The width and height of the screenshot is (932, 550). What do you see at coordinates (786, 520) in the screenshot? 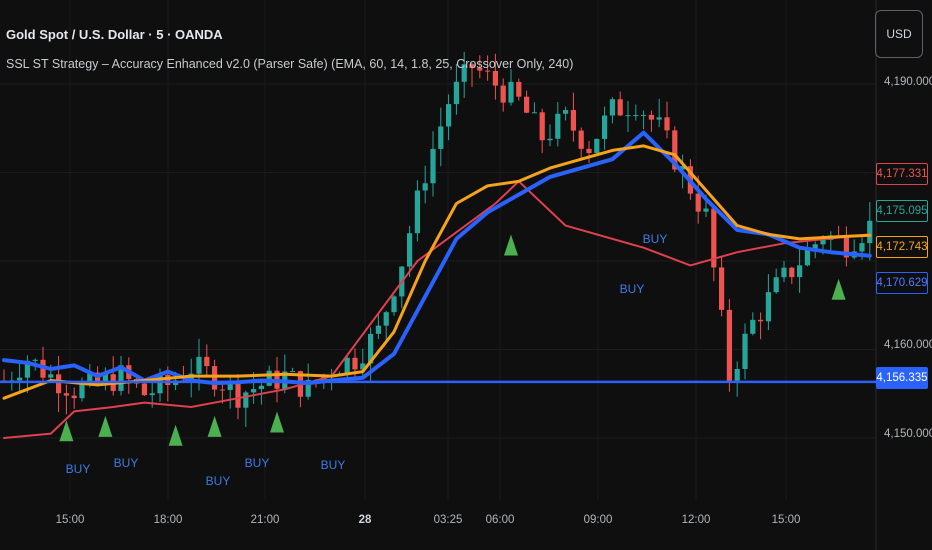
I see `x-tick-label: 15:00` at bounding box center [786, 520].